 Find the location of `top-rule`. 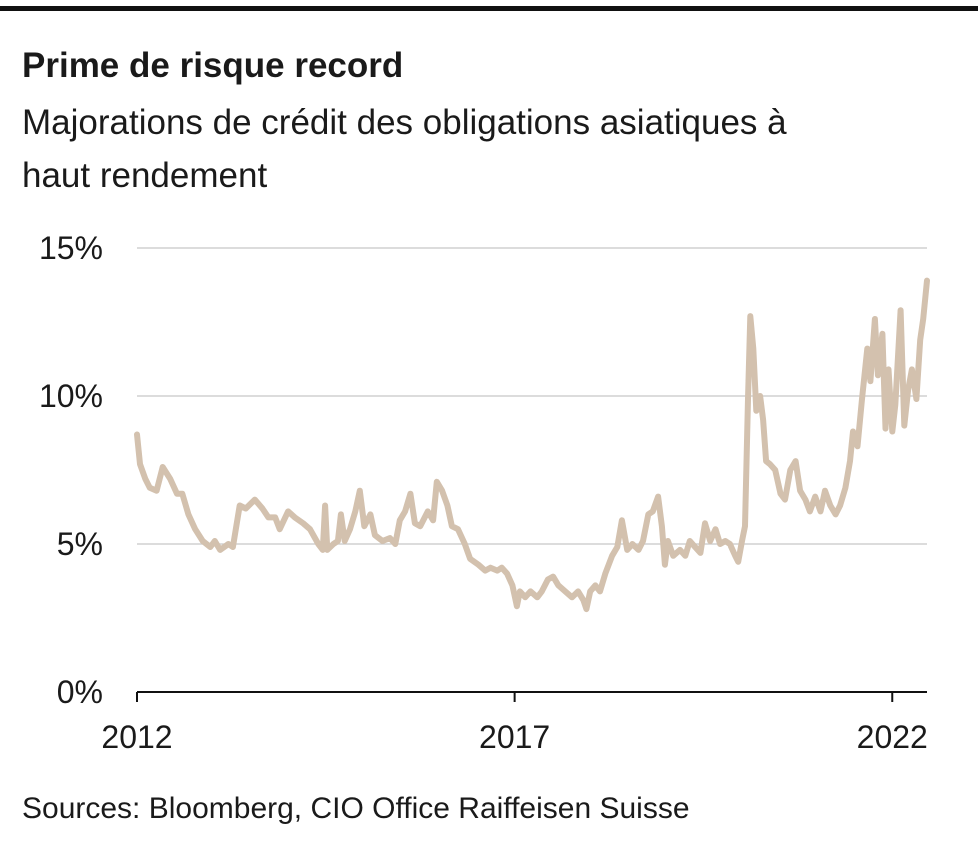

top-rule is located at coordinates (489, 8).